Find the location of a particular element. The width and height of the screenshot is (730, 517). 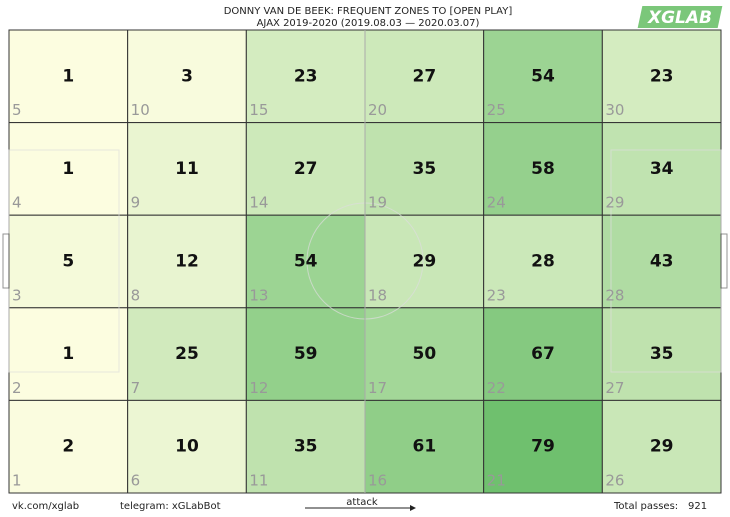

zone-value: 67 is located at coordinates (543, 354).